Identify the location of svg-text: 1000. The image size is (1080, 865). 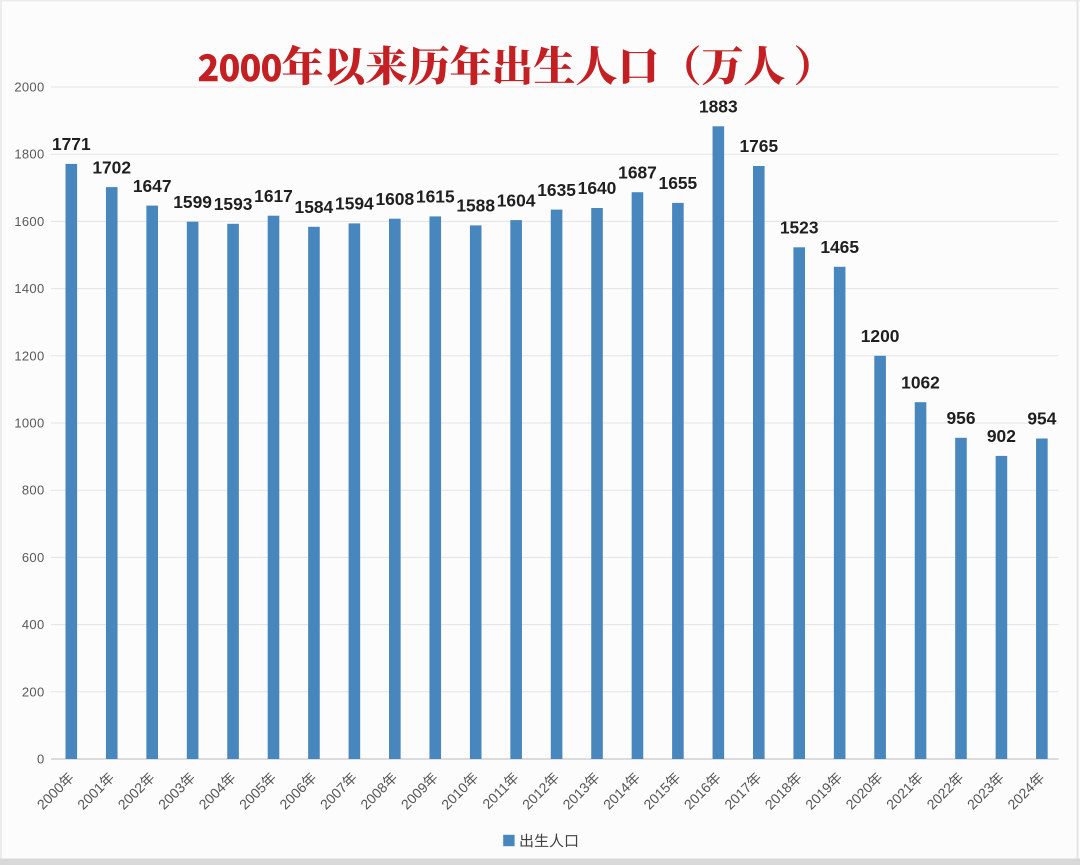
(29, 423).